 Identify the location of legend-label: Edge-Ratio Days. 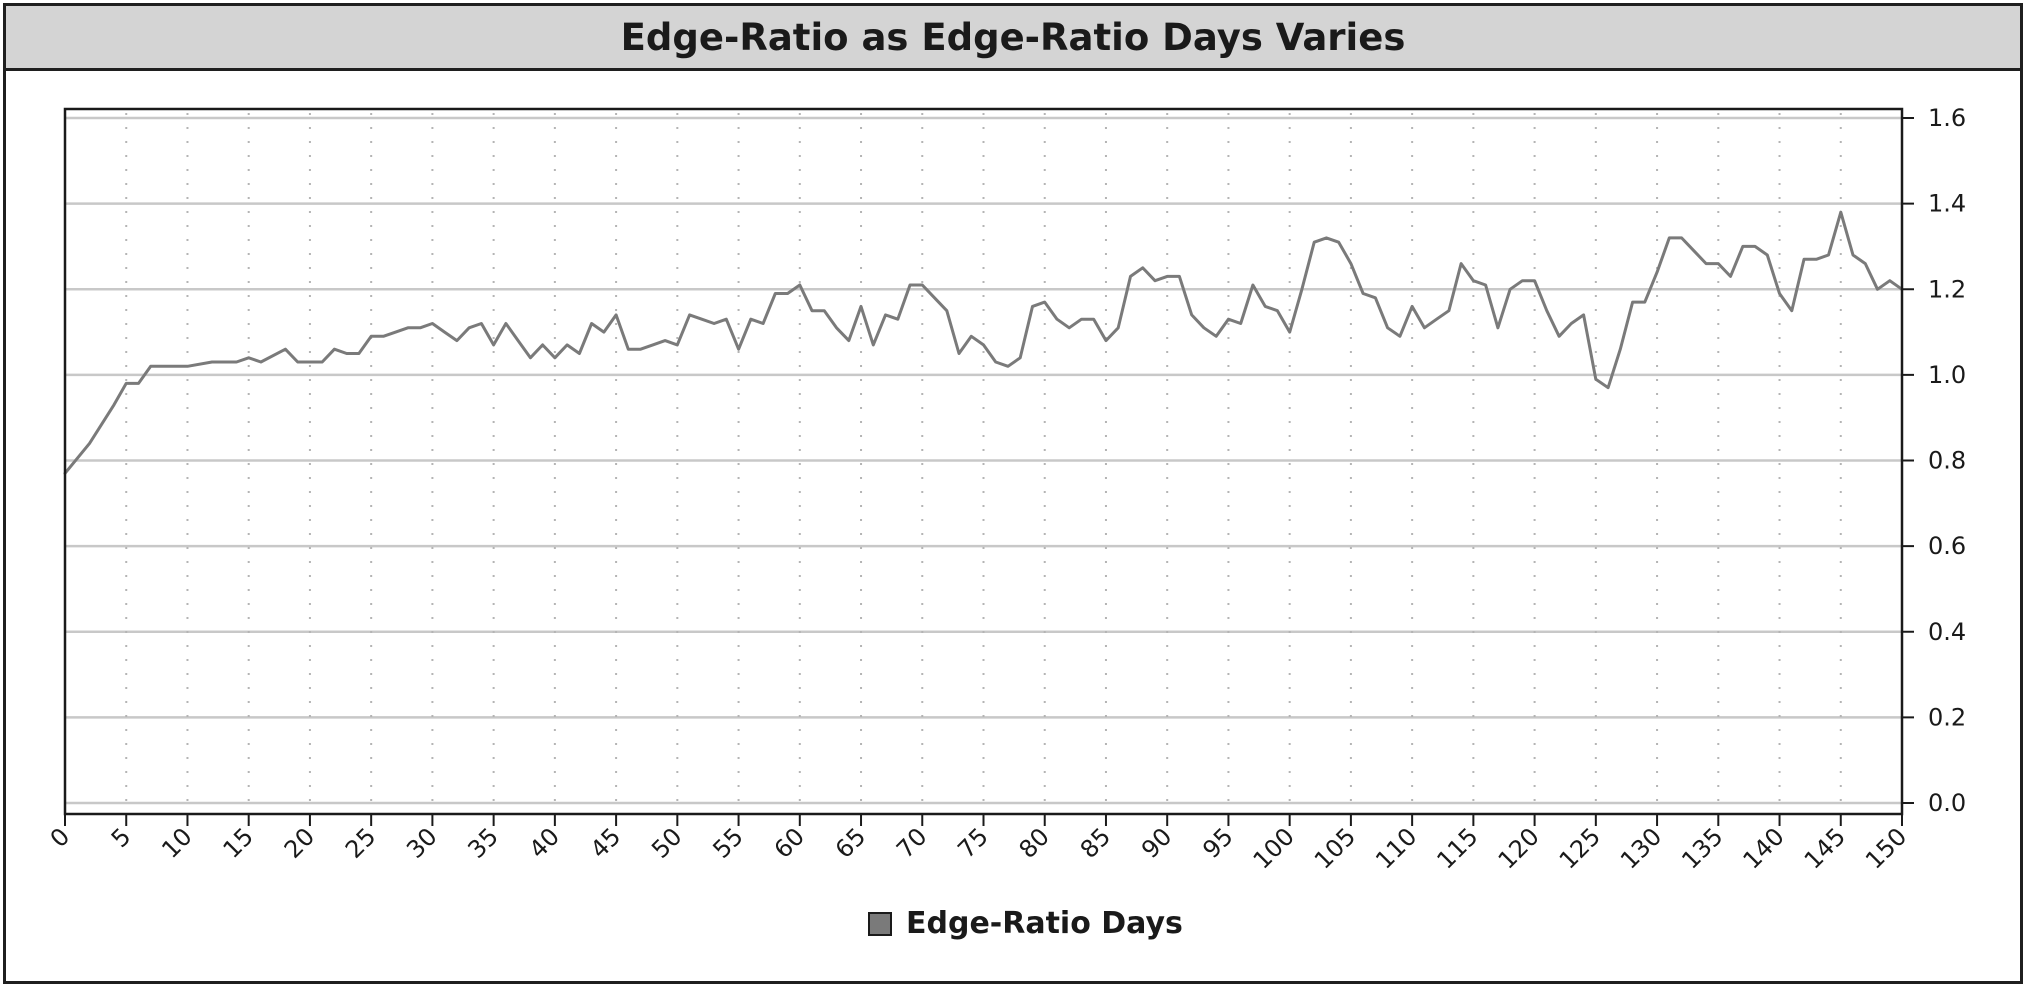
(1044, 923).